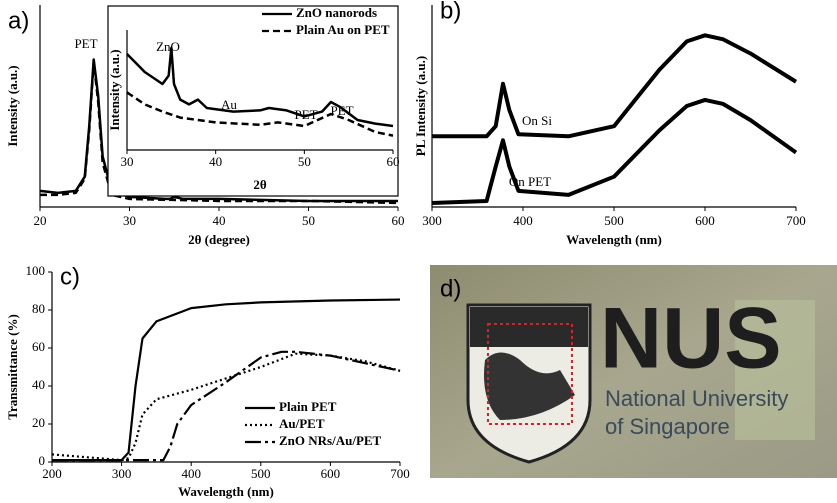  What do you see at coordinates (38, 308) in the screenshot?
I see `y-tick-label: 80` at bounding box center [38, 308].